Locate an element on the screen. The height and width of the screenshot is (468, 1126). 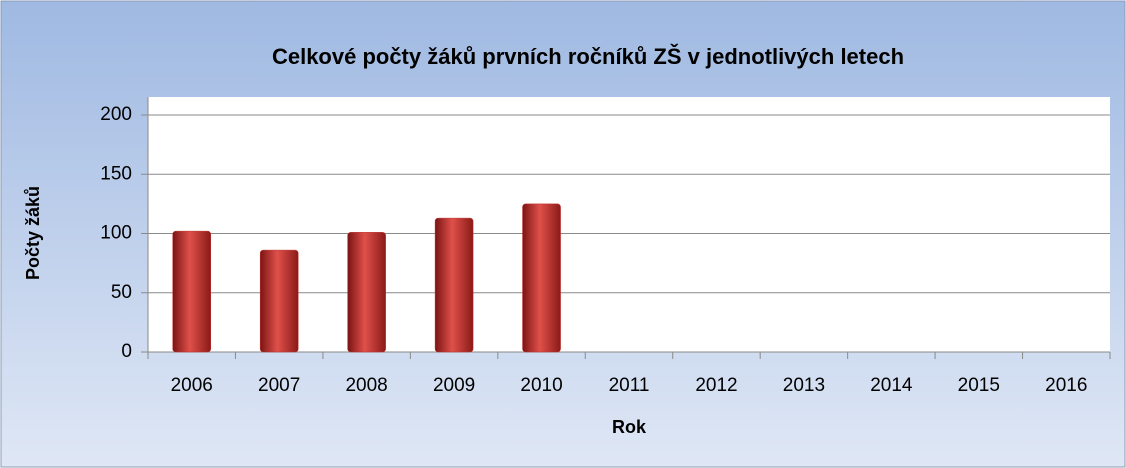
y-tick-label: 0 is located at coordinates (126, 351).